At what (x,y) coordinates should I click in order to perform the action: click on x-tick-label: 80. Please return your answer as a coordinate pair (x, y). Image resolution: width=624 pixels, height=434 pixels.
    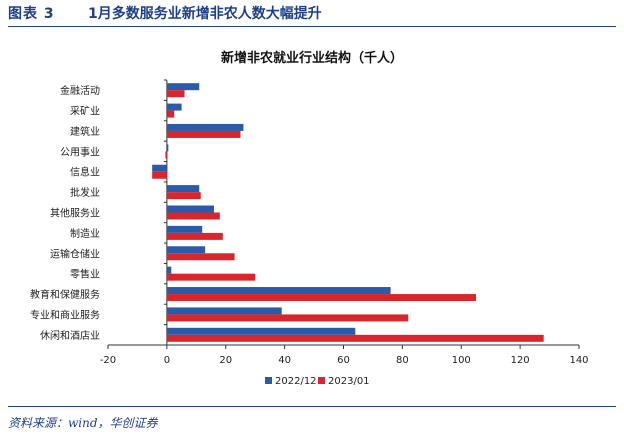
    Looking at the image, I should click on (402, 360).